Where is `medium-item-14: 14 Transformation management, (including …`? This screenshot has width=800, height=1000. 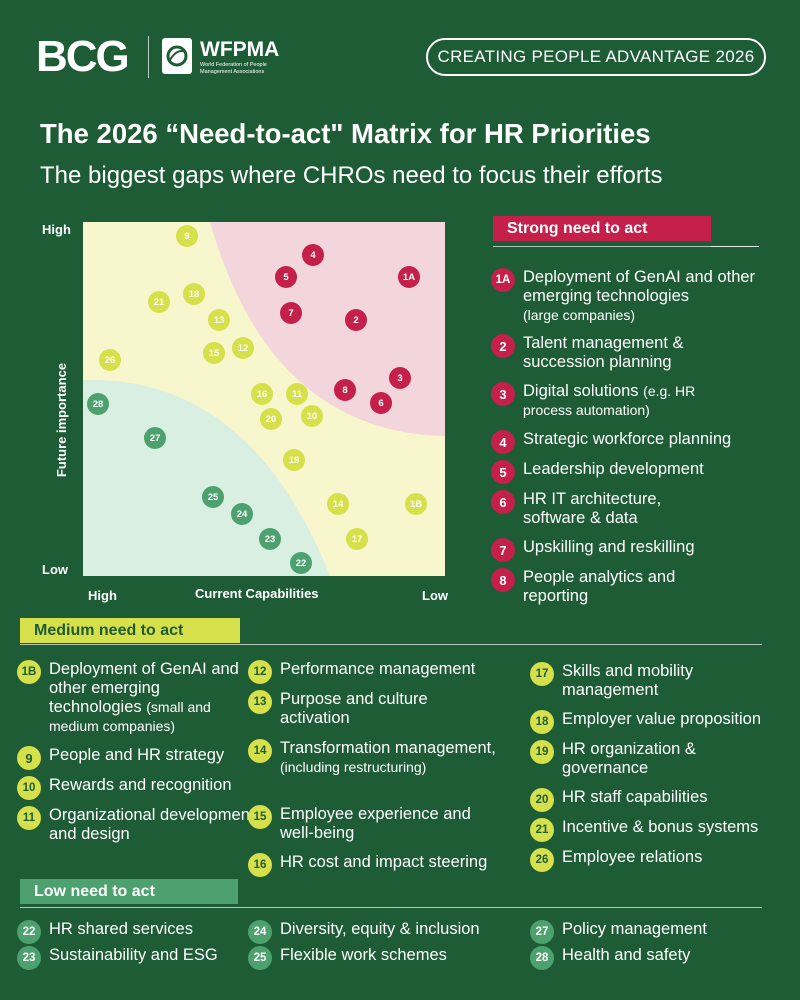
medium-item-14: 14 Transformation management, (including … is located at coordinates (373, 758).